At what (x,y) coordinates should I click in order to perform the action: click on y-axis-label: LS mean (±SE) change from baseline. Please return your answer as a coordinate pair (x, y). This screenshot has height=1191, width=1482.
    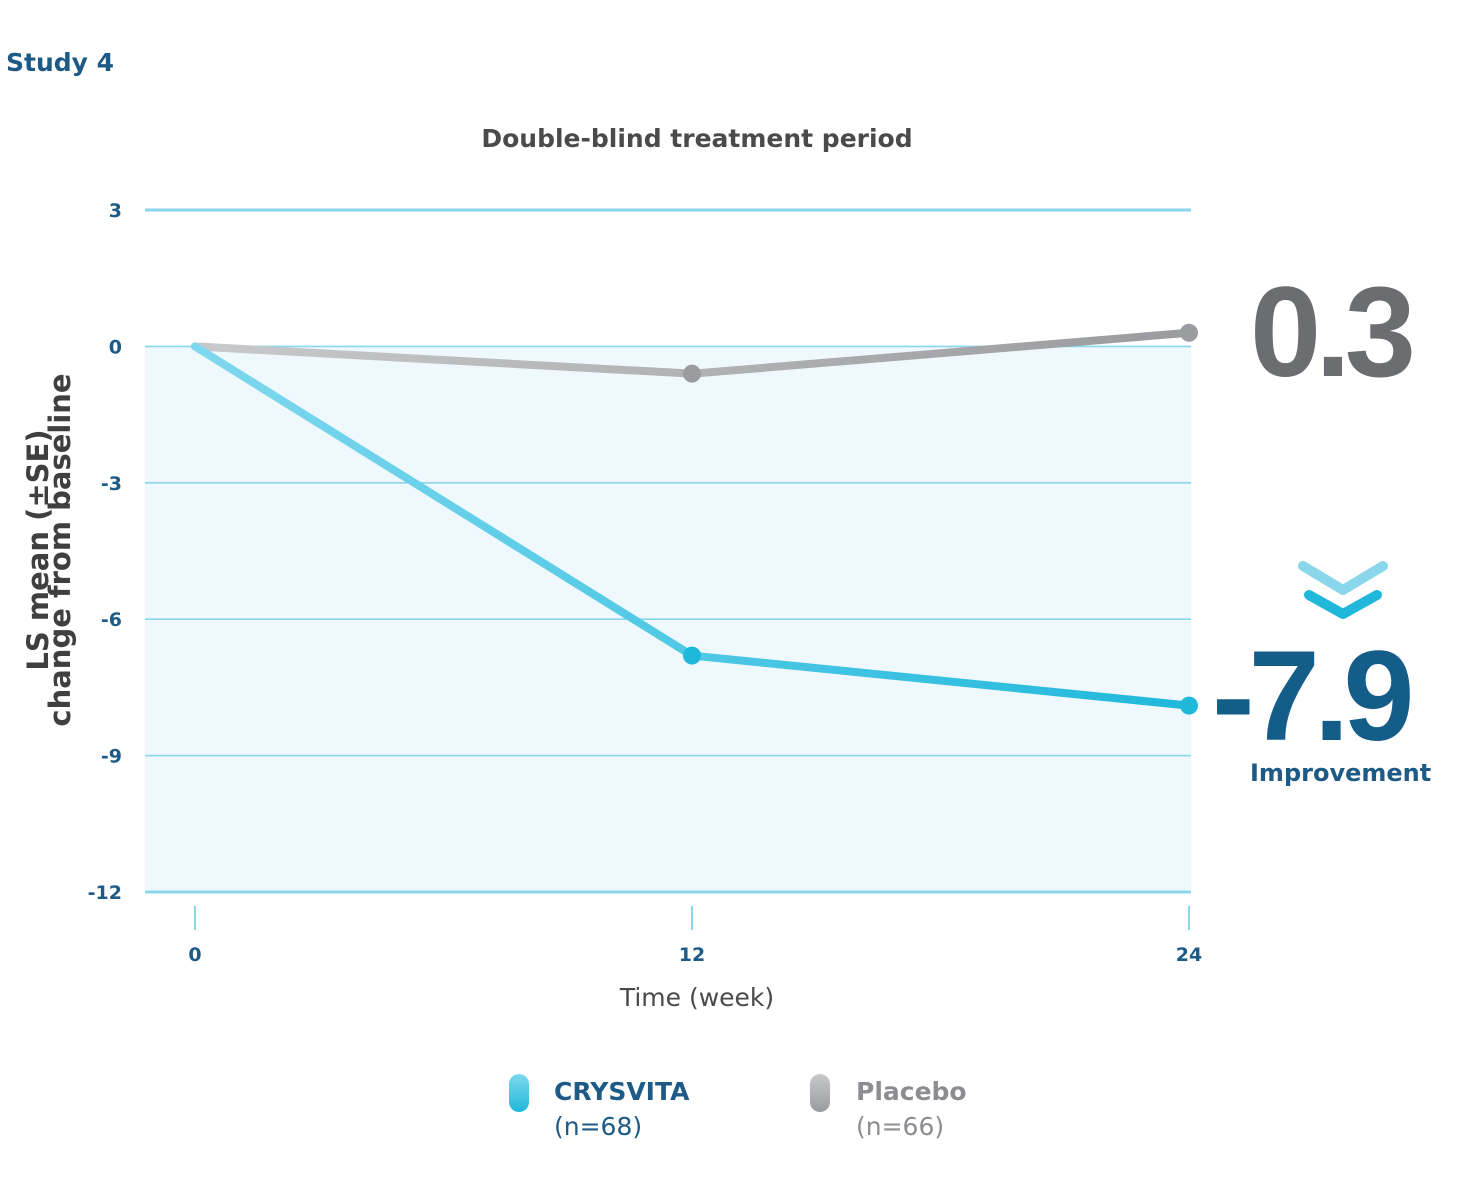
    Looking at the image, I should click on (49, 549).